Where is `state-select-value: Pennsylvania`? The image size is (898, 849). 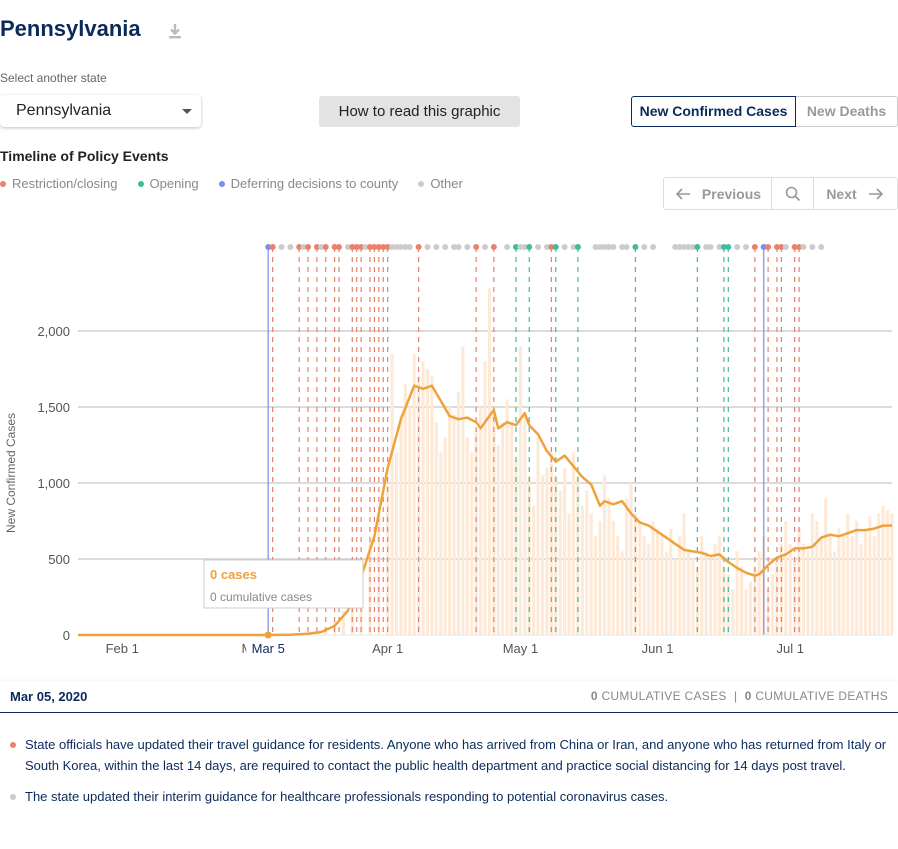
state-select-value: Pennsylvania is located at coordinates (64, 110).